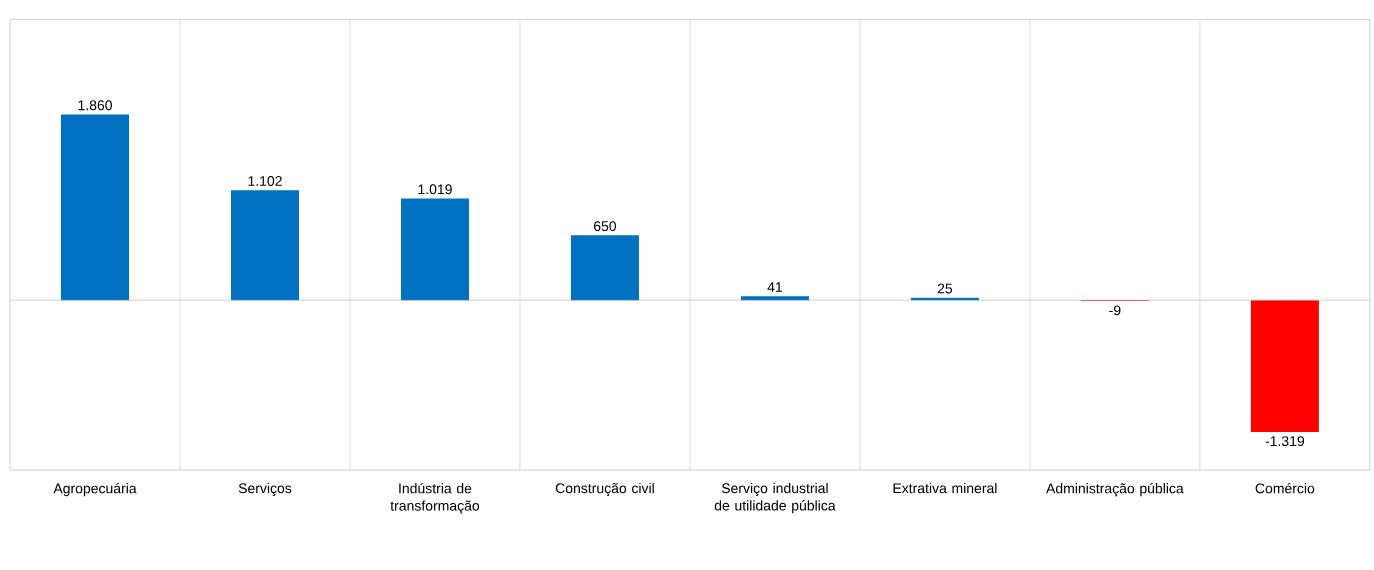 The width and height of the screenshot is (1374, 570). What do you see at coordinates (265, 181) in the screenshot?
I see `data-label: 1.102` at bounding box center [265, 181].